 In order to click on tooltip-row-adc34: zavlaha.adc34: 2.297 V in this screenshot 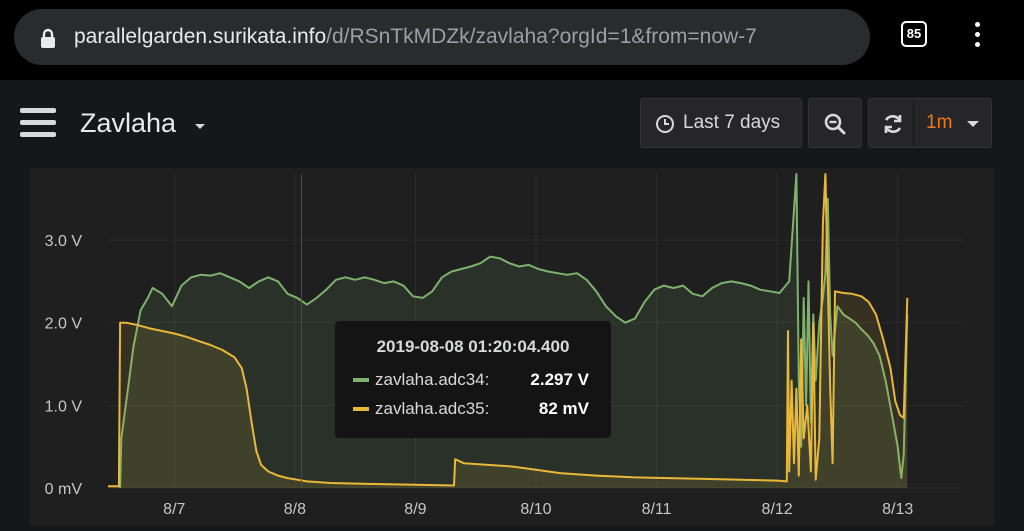, I will do `click(477, 380)`.